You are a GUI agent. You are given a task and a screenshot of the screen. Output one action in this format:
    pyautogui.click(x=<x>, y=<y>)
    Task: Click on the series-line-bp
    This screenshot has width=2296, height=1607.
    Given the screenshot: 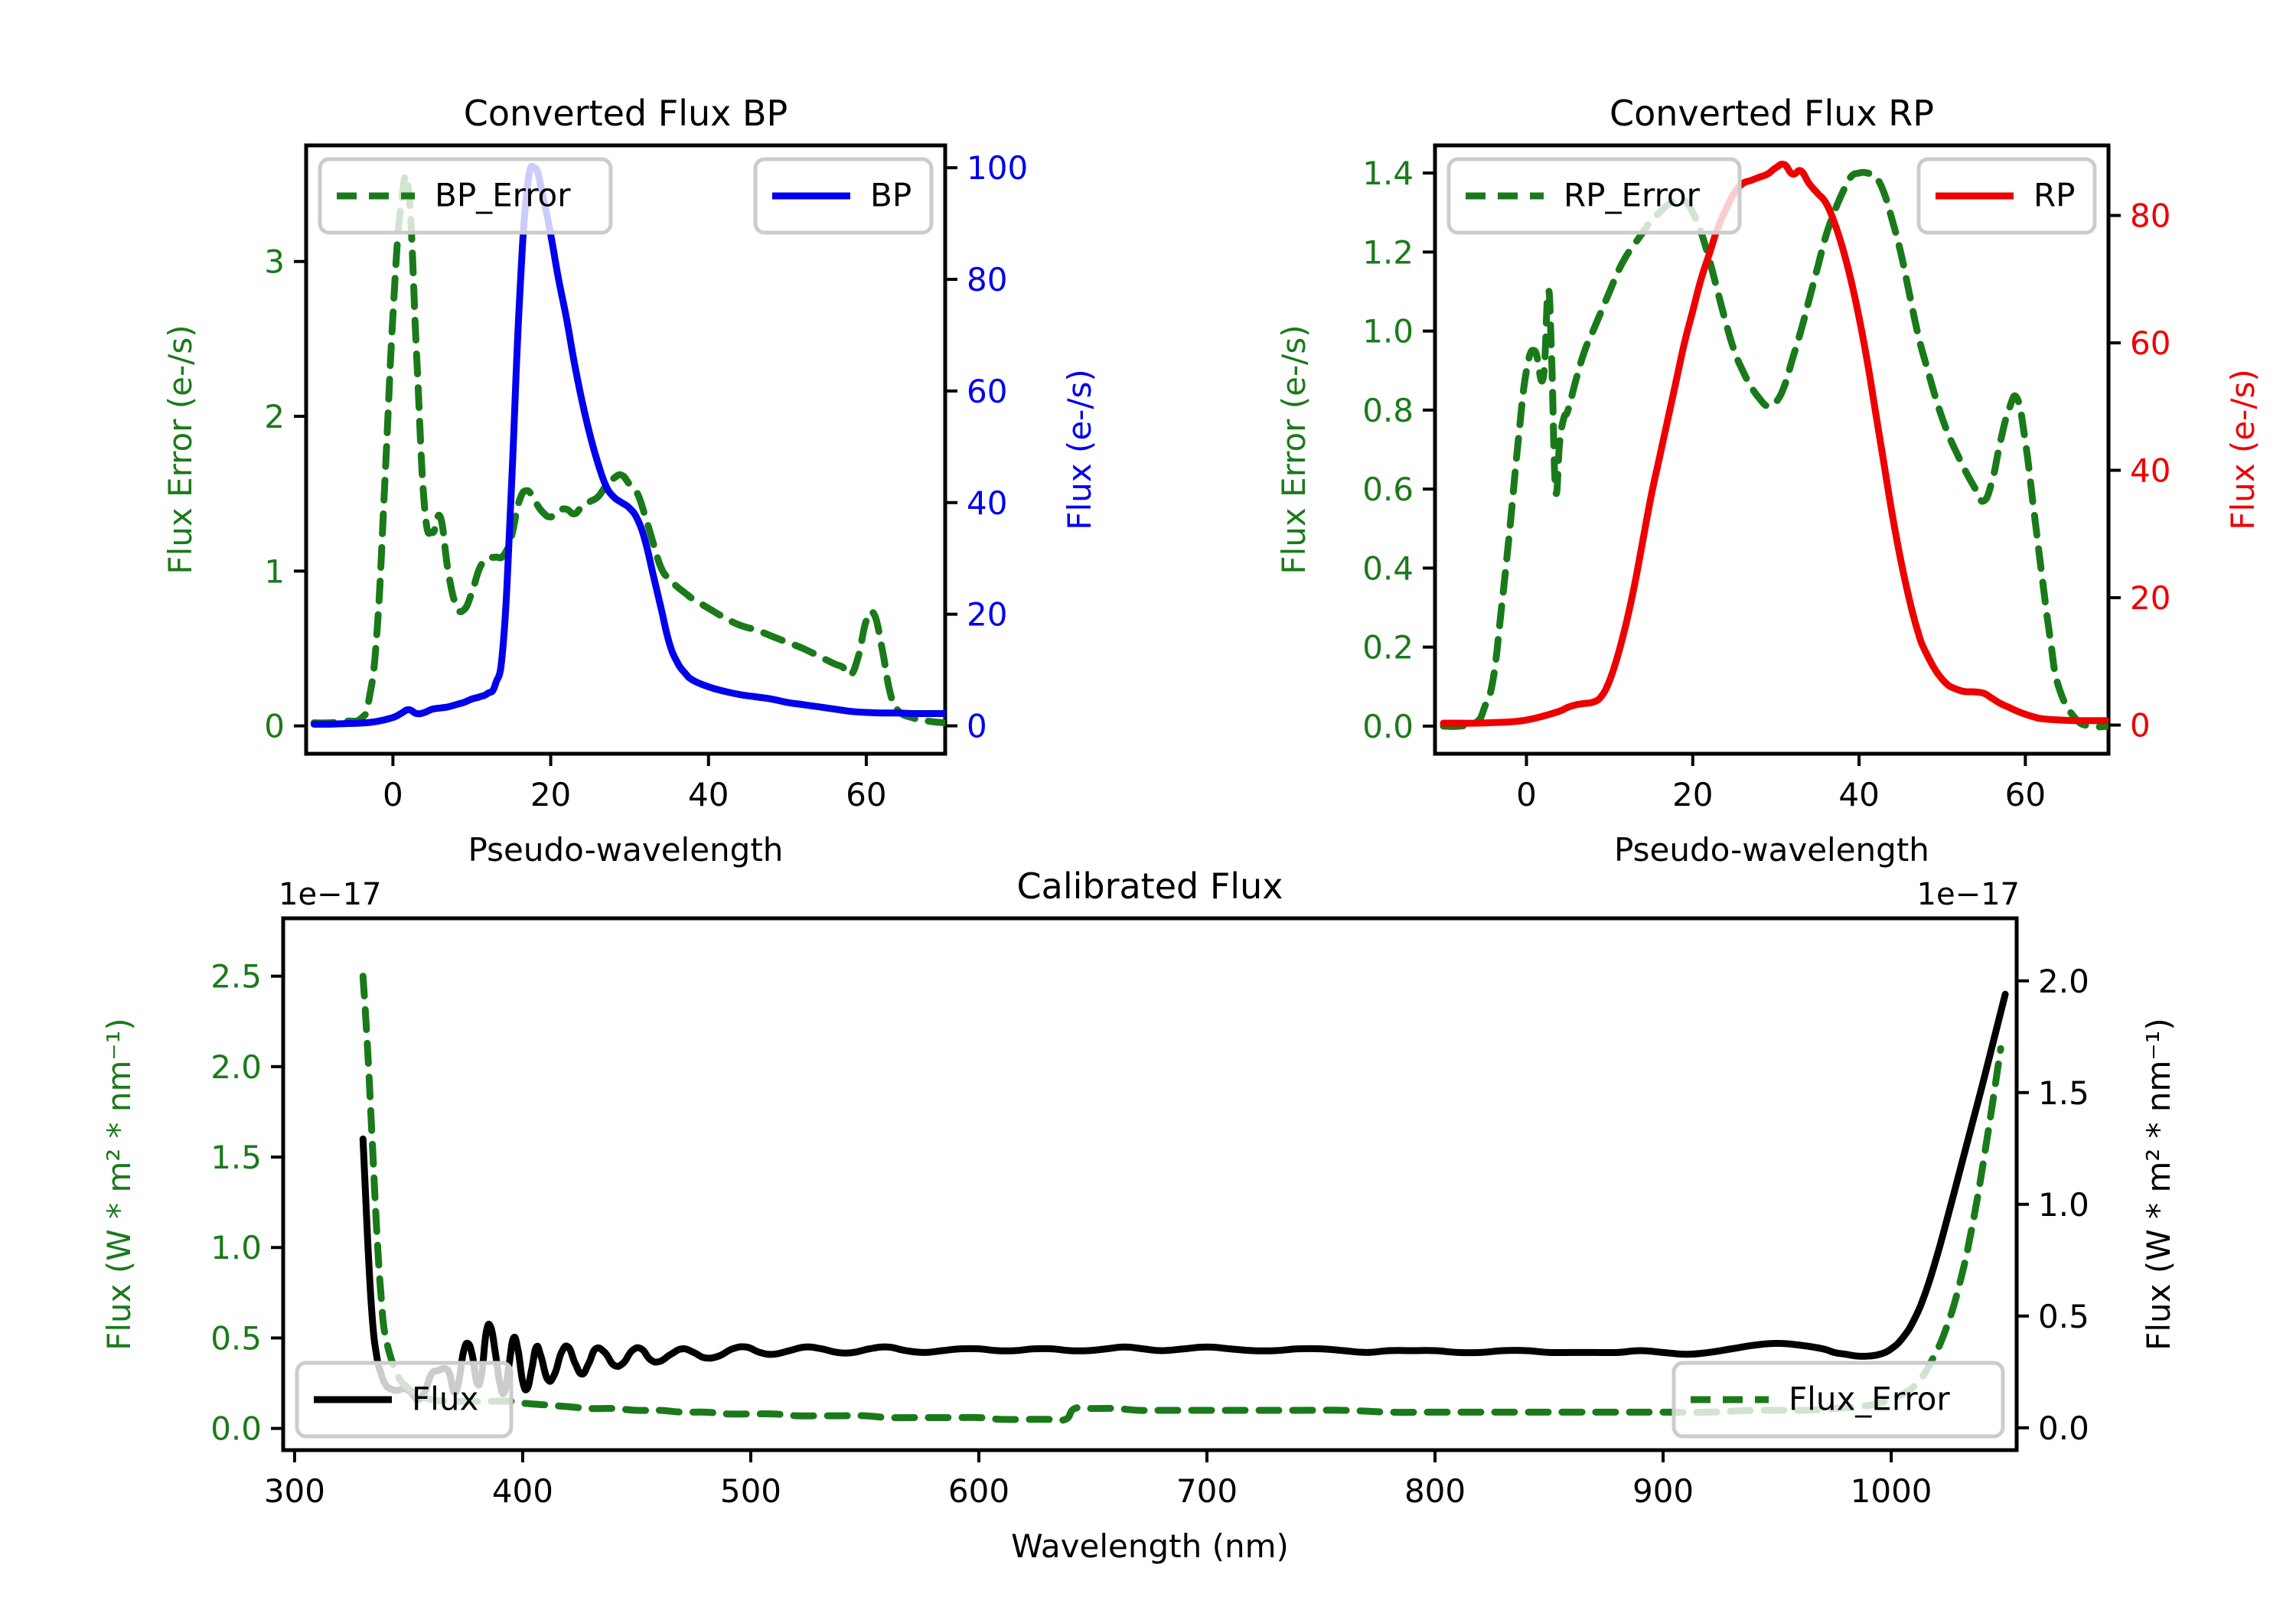 What is the action you would take?
    pyautogui.click(x=627, y=445)
    